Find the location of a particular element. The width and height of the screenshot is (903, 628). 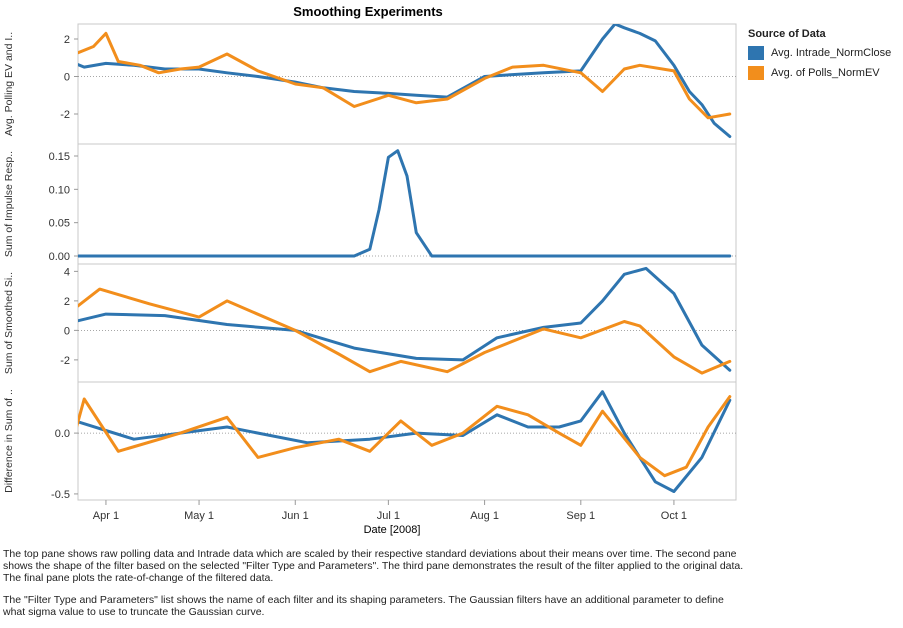

x-tick-label: Aug 1 is located at coordinates (484, 516).